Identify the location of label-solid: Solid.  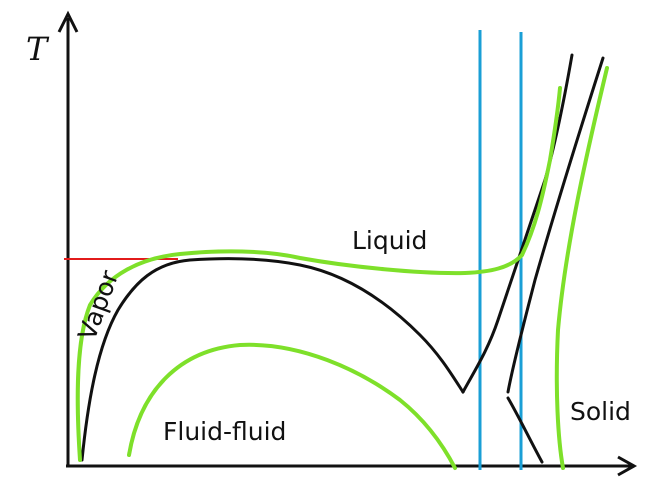
(600, 411).